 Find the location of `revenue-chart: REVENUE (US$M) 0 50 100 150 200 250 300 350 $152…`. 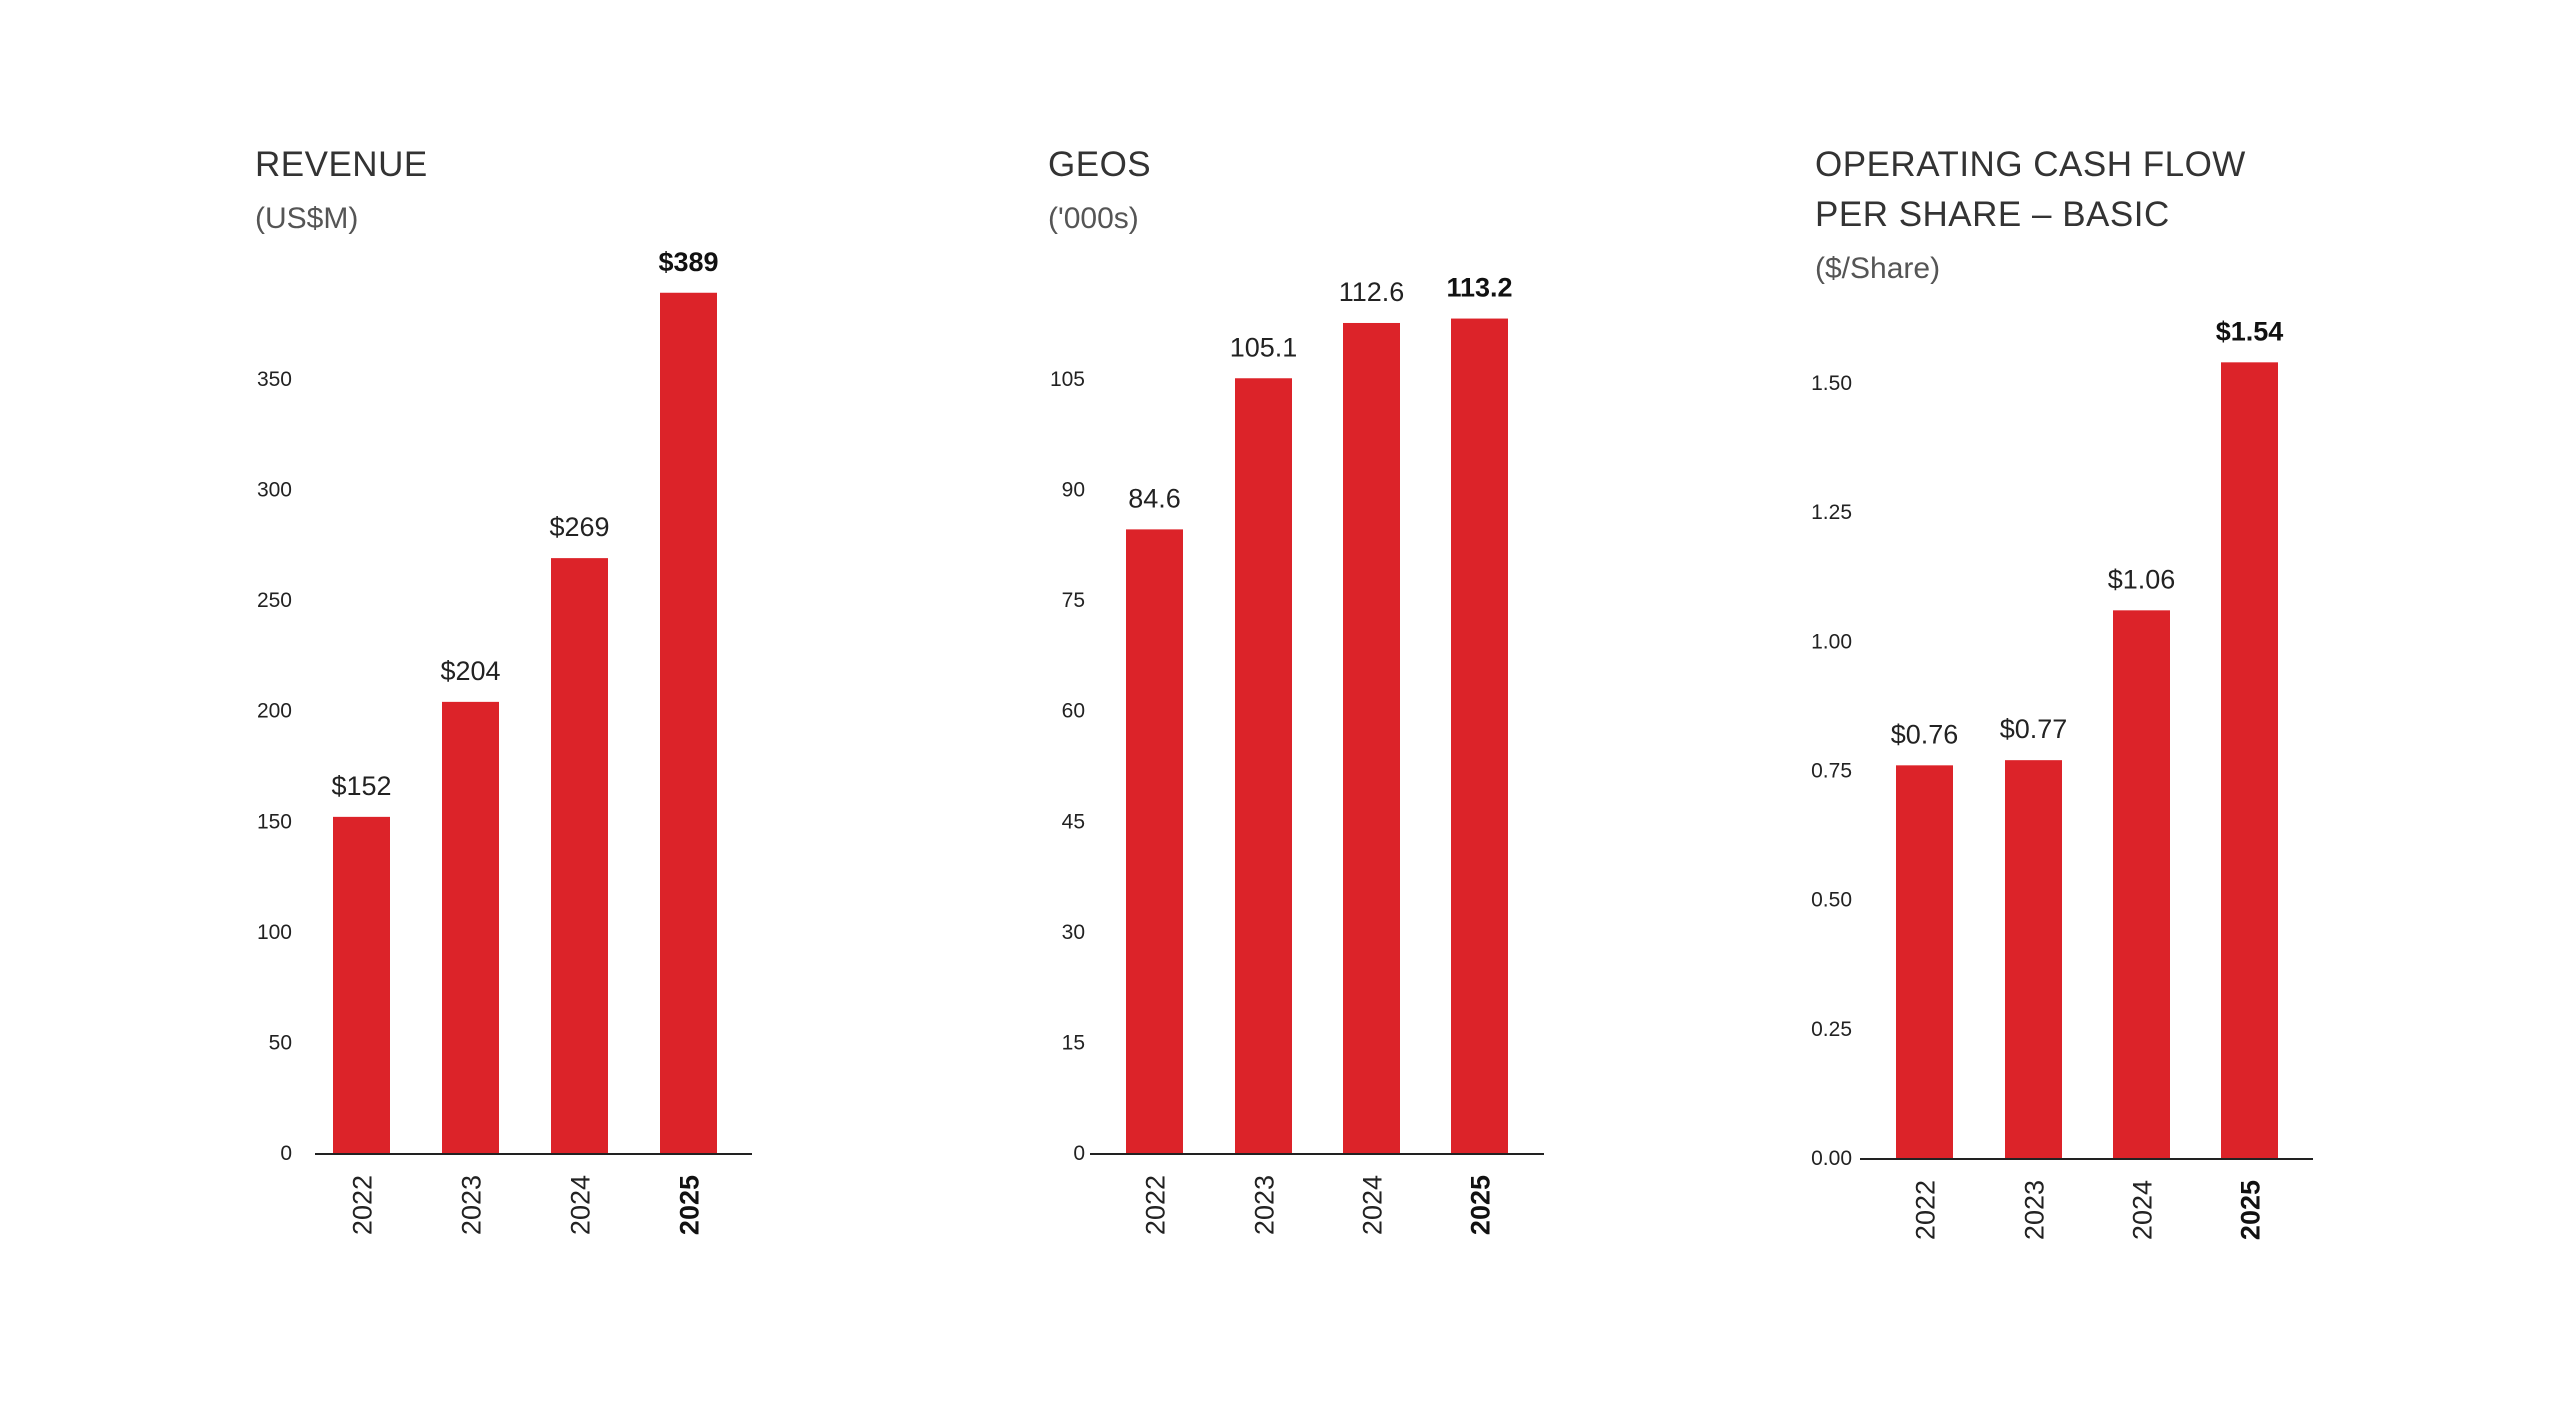

revenue-chart: REVENUE (US$M) 0 50 100 150 200 250 300 350 $152… is located at coordinates (503, 690).